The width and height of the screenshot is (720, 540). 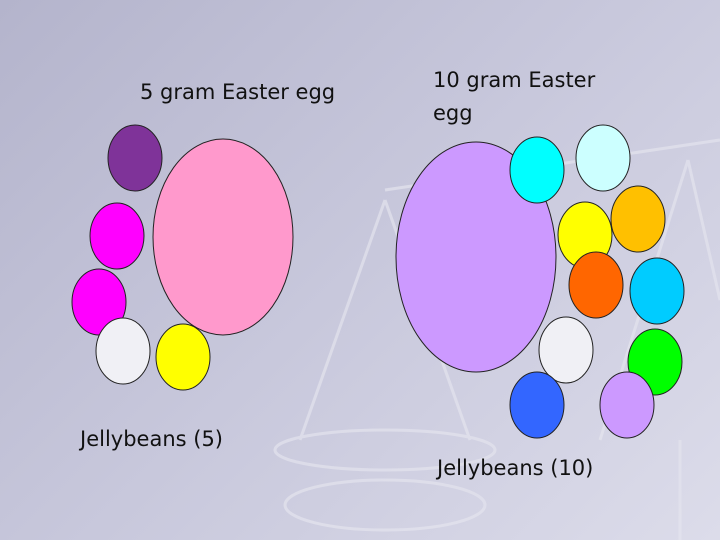 What do you see at coordinates (514, 96) in the screenshot?
I see `right-title: 10 gram Easter egg` at bounding box center [514, 96].